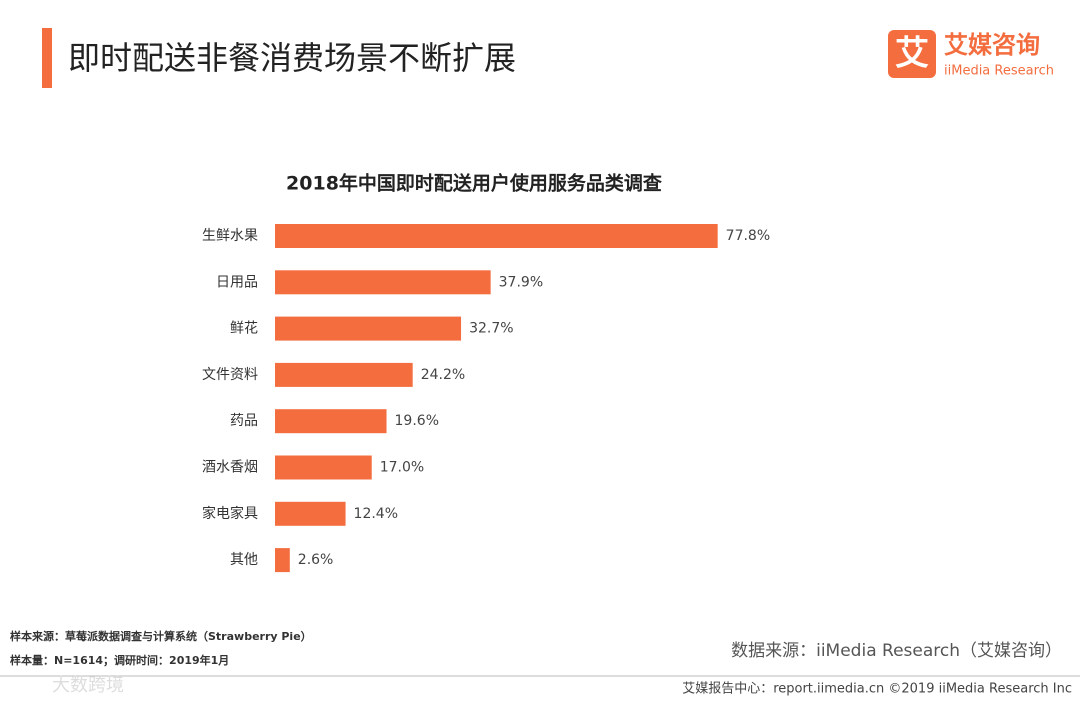 The height and width of the screenshot is (702, 1080). I want to click on data-source: 数据来源：iiMedia Research（艾媒咨询）, so click(896, 651).